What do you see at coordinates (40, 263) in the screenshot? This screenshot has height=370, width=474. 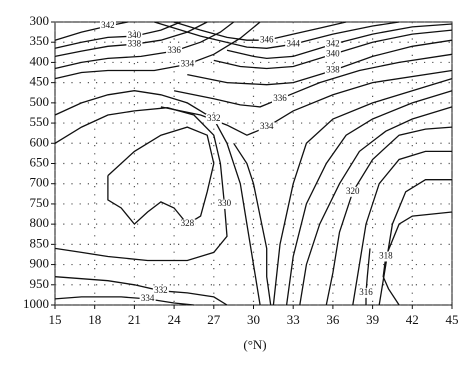 I see `y-tick-label: 900` at bounding box center [40, 263].